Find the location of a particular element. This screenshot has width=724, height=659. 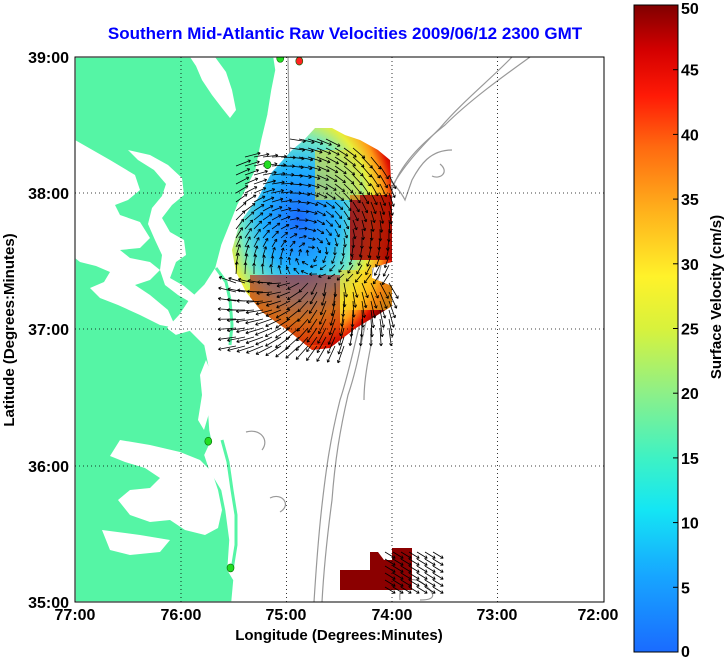

velocity-patch-south is located at coordinates (392, 571).